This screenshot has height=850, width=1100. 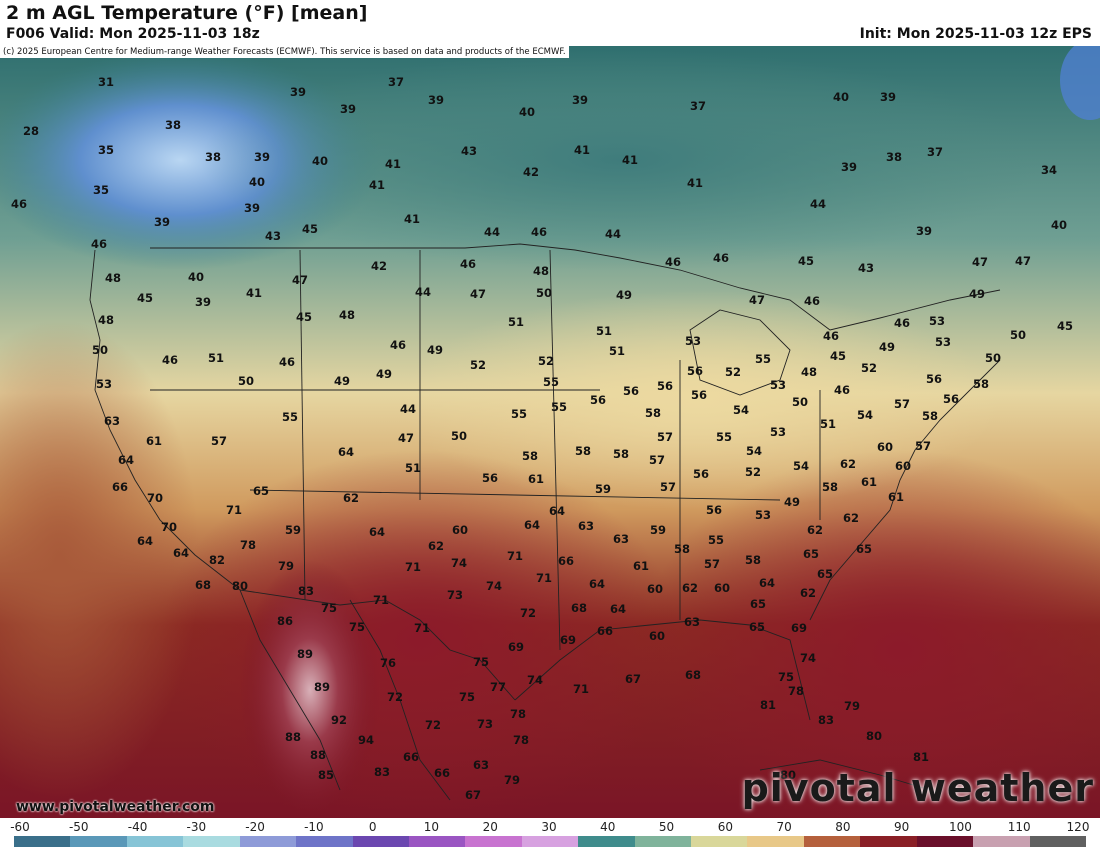 I want to click on temperature-value: 94, so click(x=366, y=740).